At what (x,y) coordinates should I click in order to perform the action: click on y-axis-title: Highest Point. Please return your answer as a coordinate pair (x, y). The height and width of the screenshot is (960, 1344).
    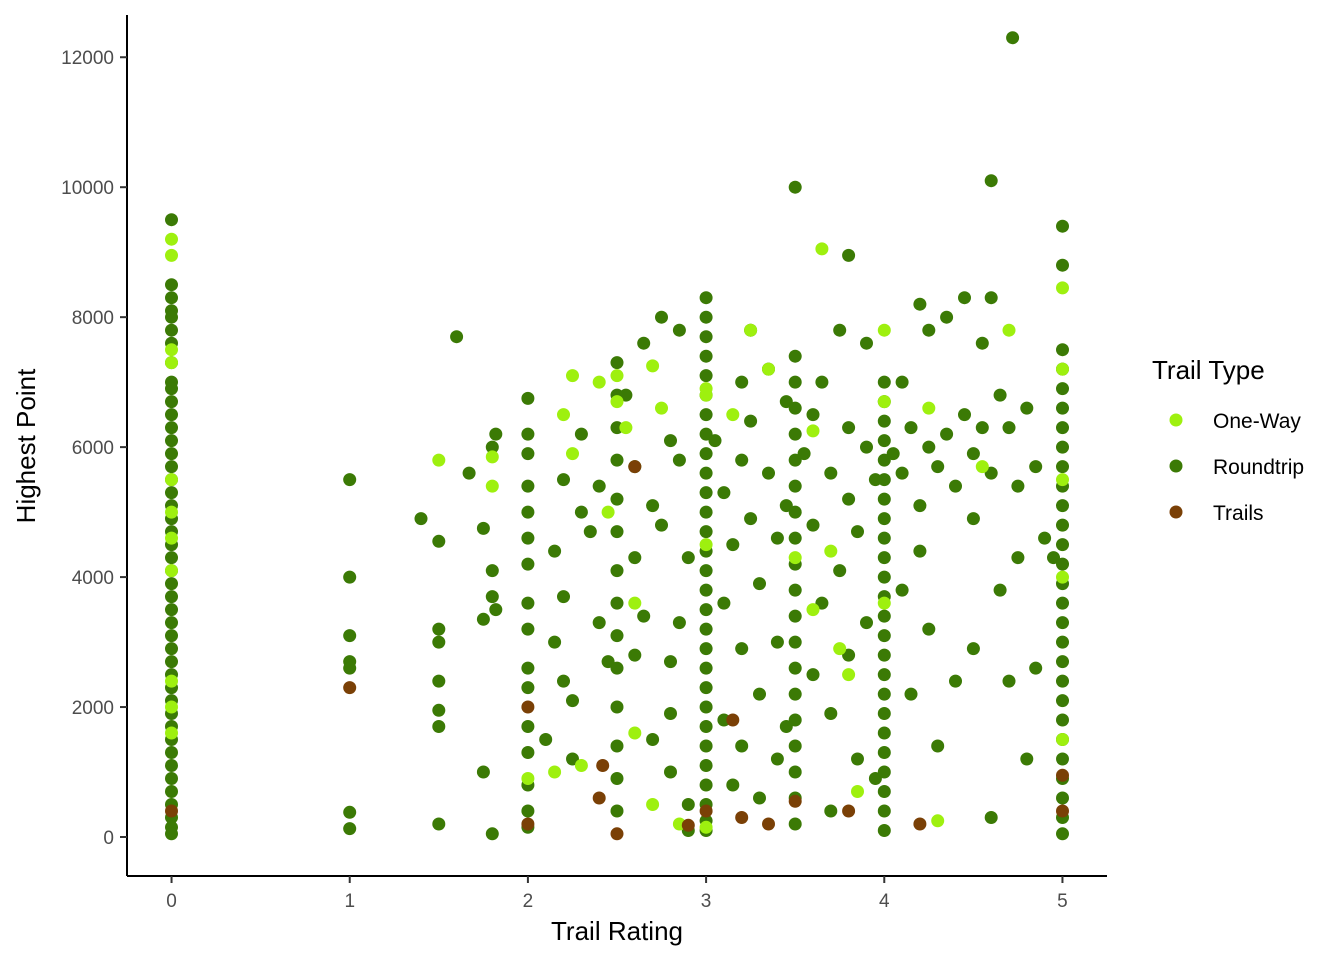
    Looking at the image, I should click on (26, 445).